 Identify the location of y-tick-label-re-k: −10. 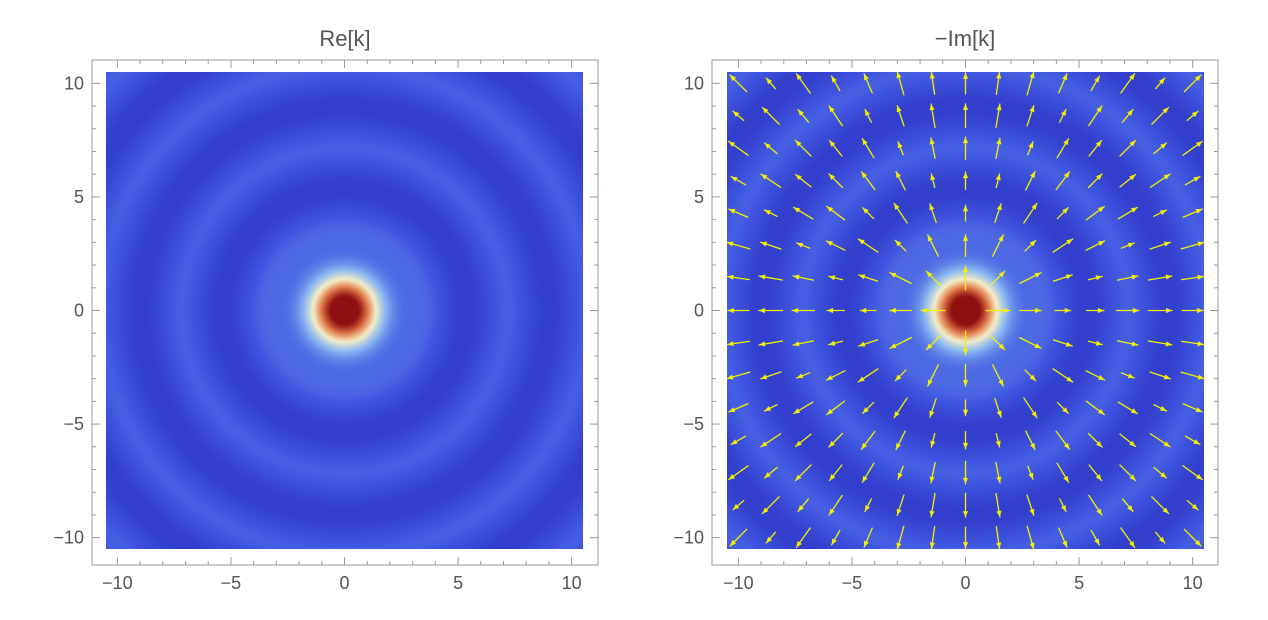
(68, 538).